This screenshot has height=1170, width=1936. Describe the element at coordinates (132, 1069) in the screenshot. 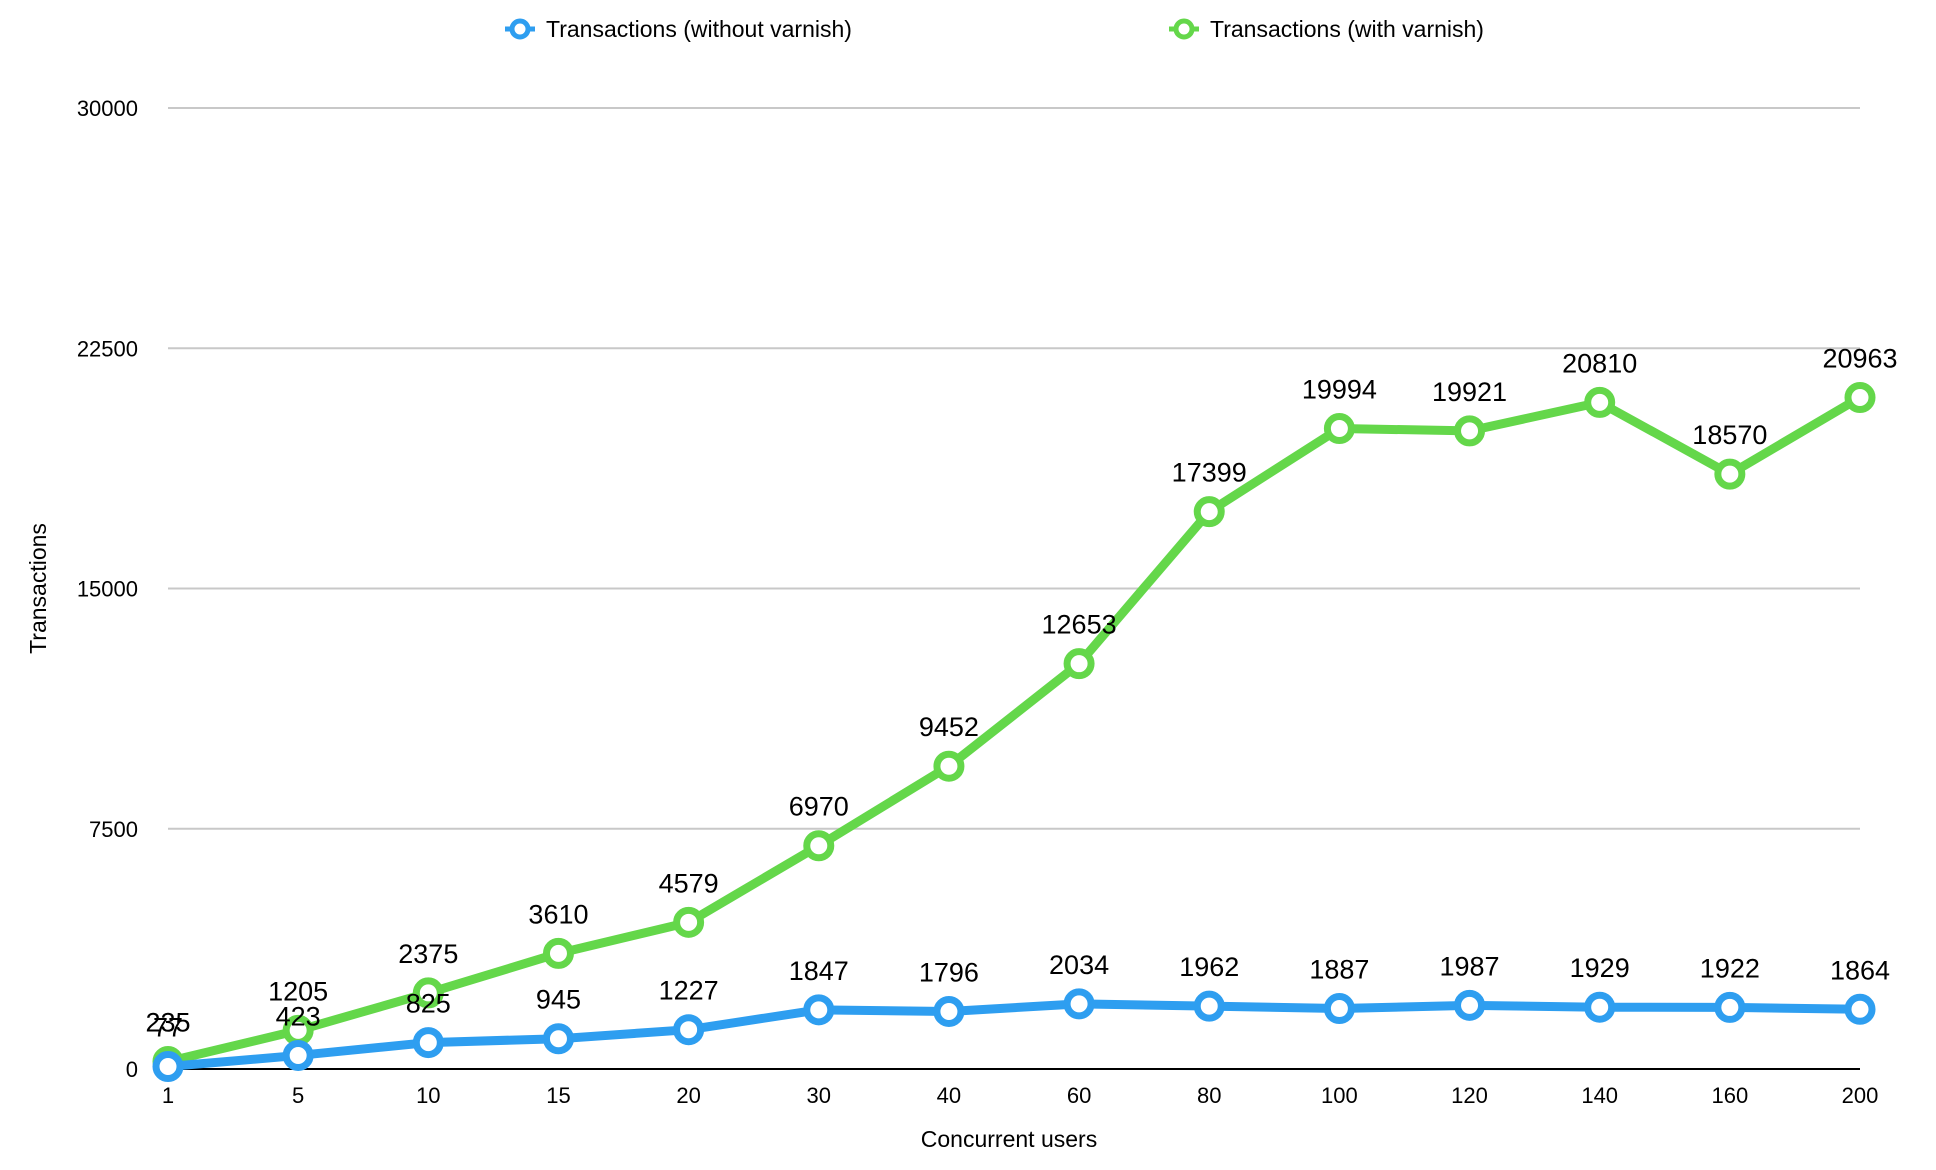

I see `y-tick-label: 0` at that location.